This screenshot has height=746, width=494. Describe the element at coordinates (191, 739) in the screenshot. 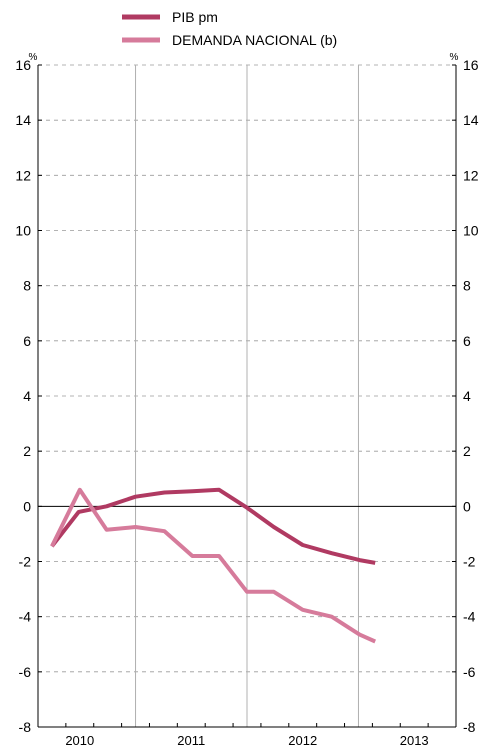

I see `x-tick-label: 2011` at that location.